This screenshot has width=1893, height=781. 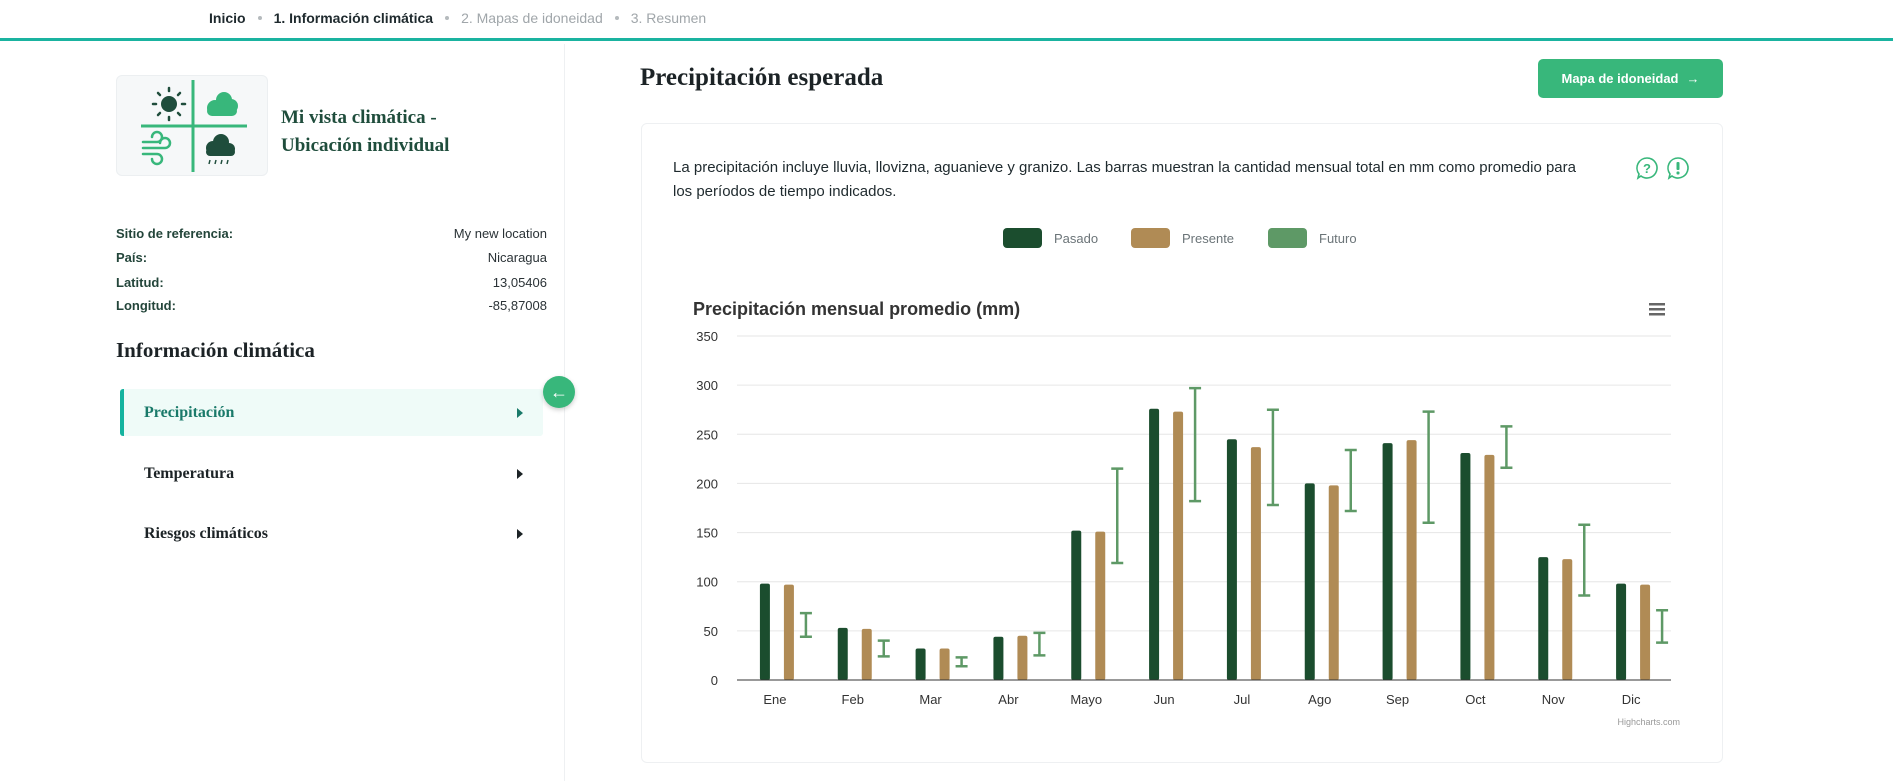 What do you see at coordinates (1208, 238) in the screenshot?
I see `legend-label: Presente` at bounding box center [1208, 238].